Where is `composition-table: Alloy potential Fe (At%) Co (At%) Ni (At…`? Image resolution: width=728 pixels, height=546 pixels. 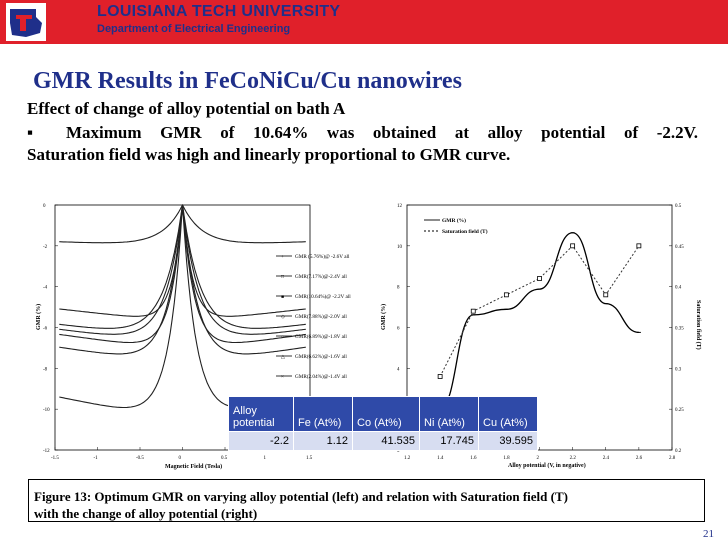
composition-table: Alloy potential Fe (At%) Co (At%) Ni (At… is located at coordinates (383, 423).